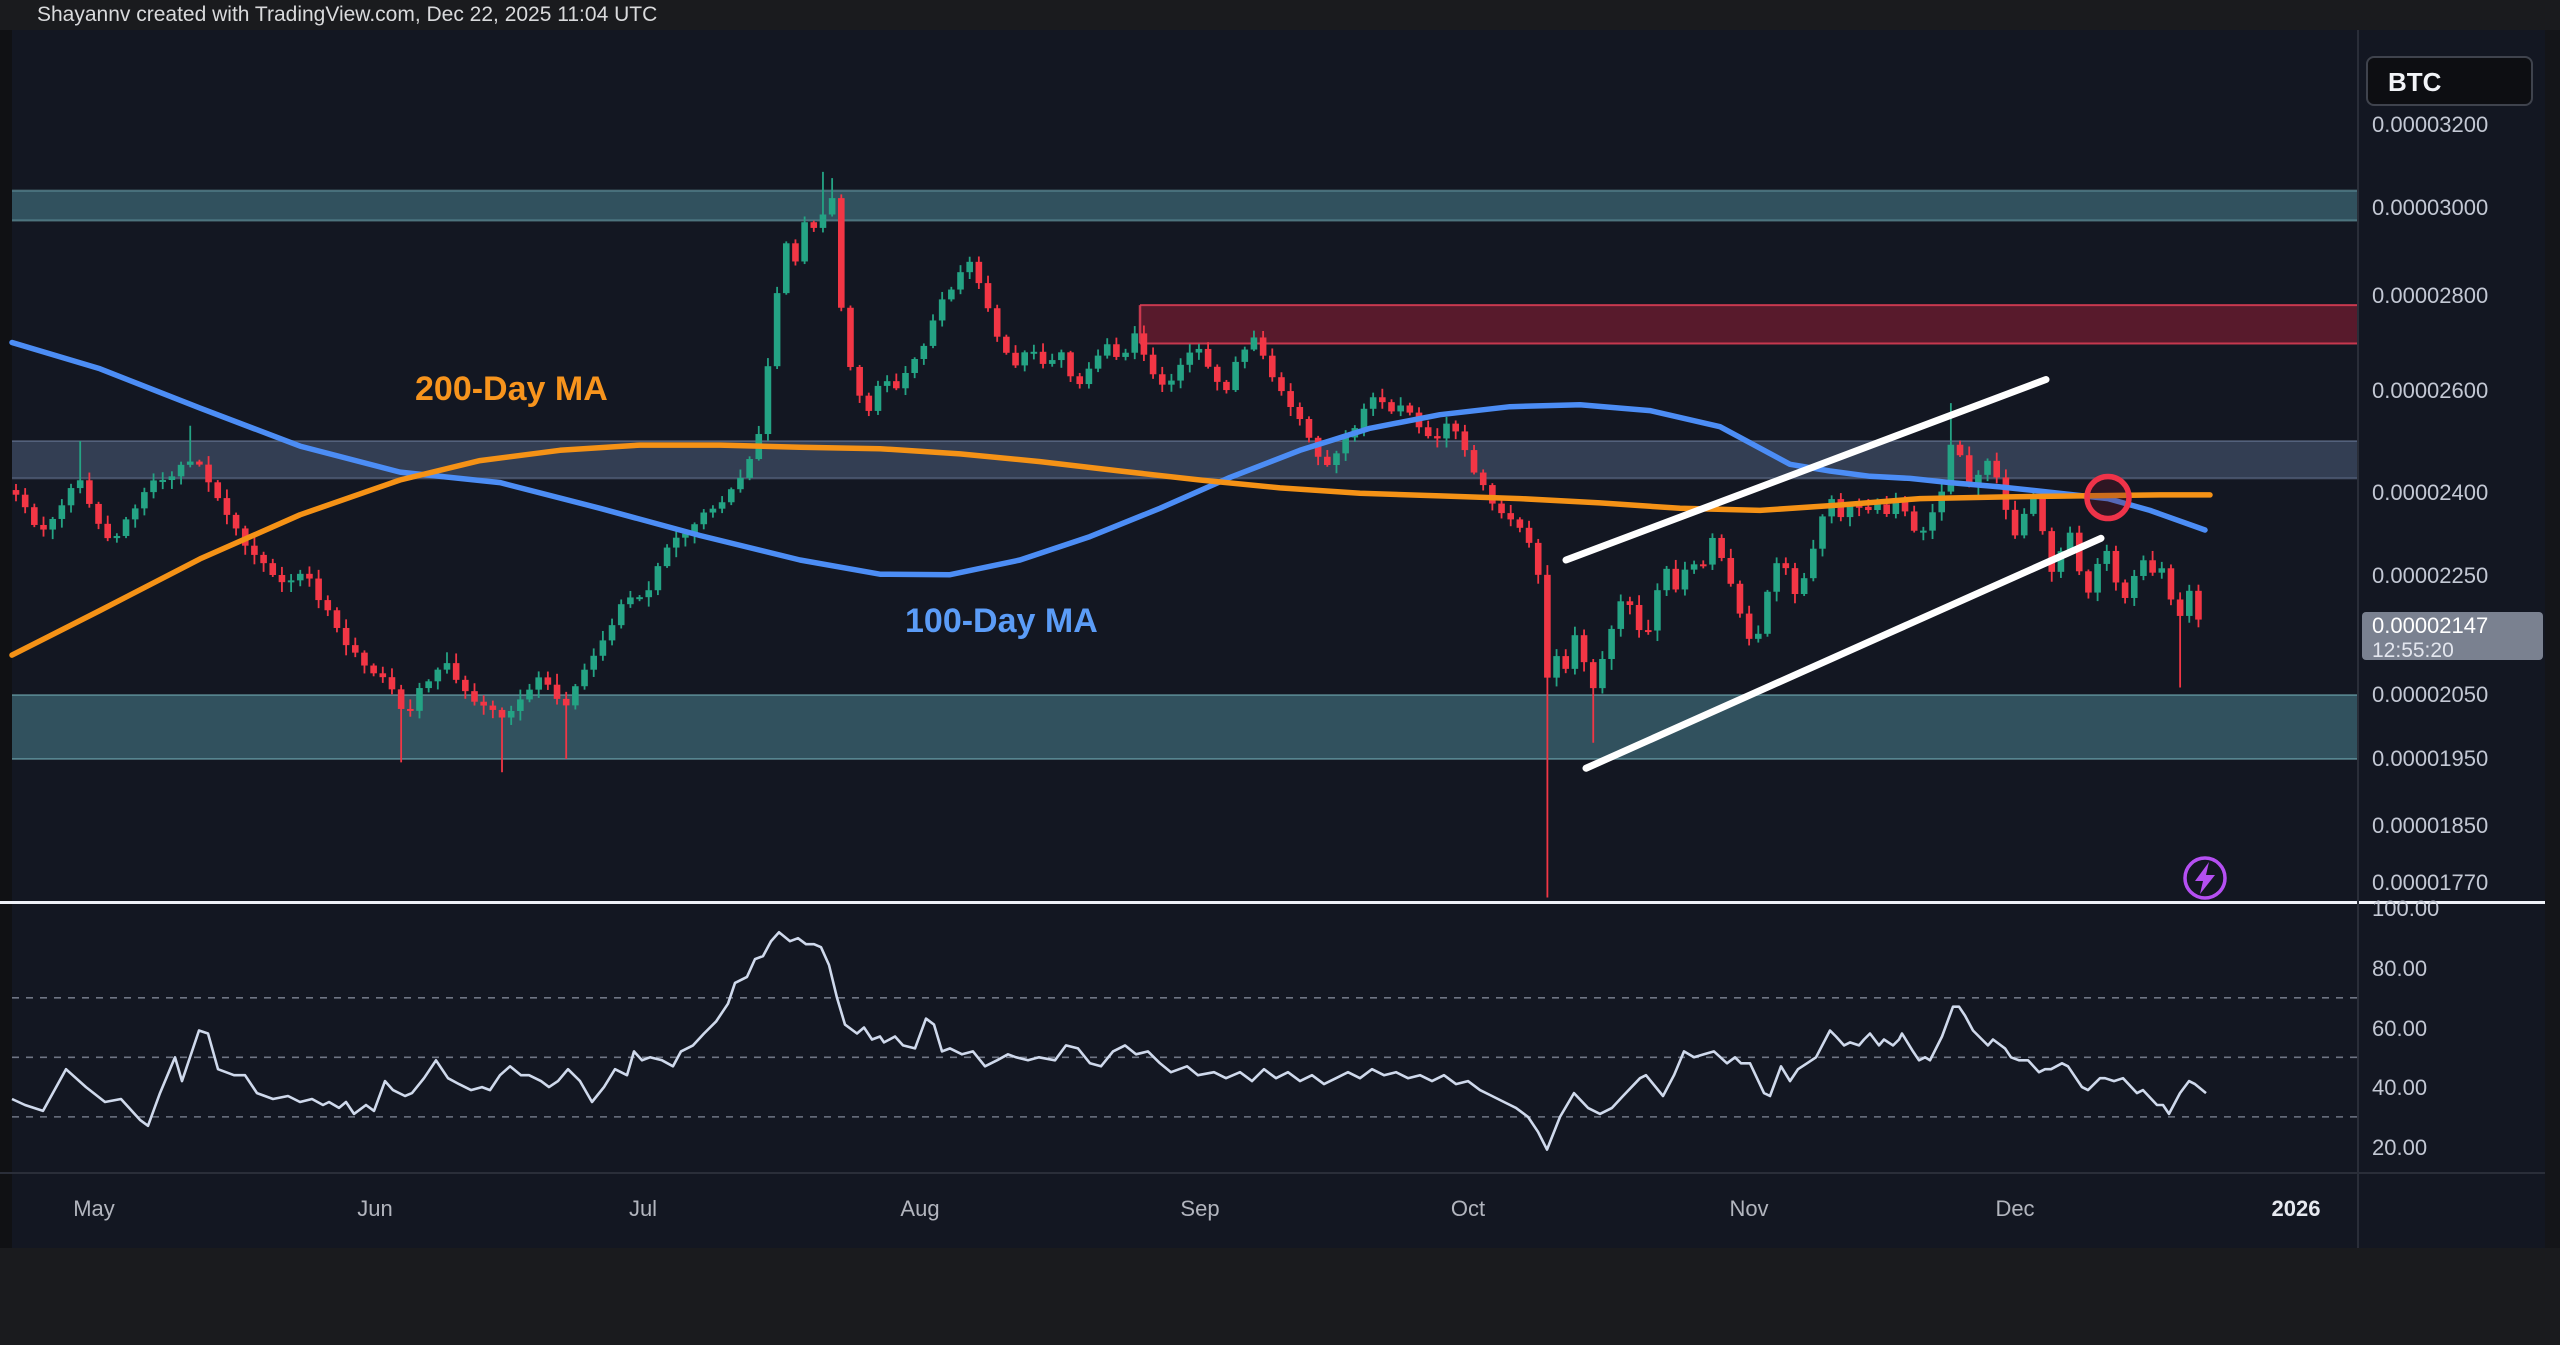 This screenshot has width=2560, height=1345. Describe the element at coordinates (1001, 621) in the screenshot. I see `ma100-watermark-label: 100-Day MA` at that location.